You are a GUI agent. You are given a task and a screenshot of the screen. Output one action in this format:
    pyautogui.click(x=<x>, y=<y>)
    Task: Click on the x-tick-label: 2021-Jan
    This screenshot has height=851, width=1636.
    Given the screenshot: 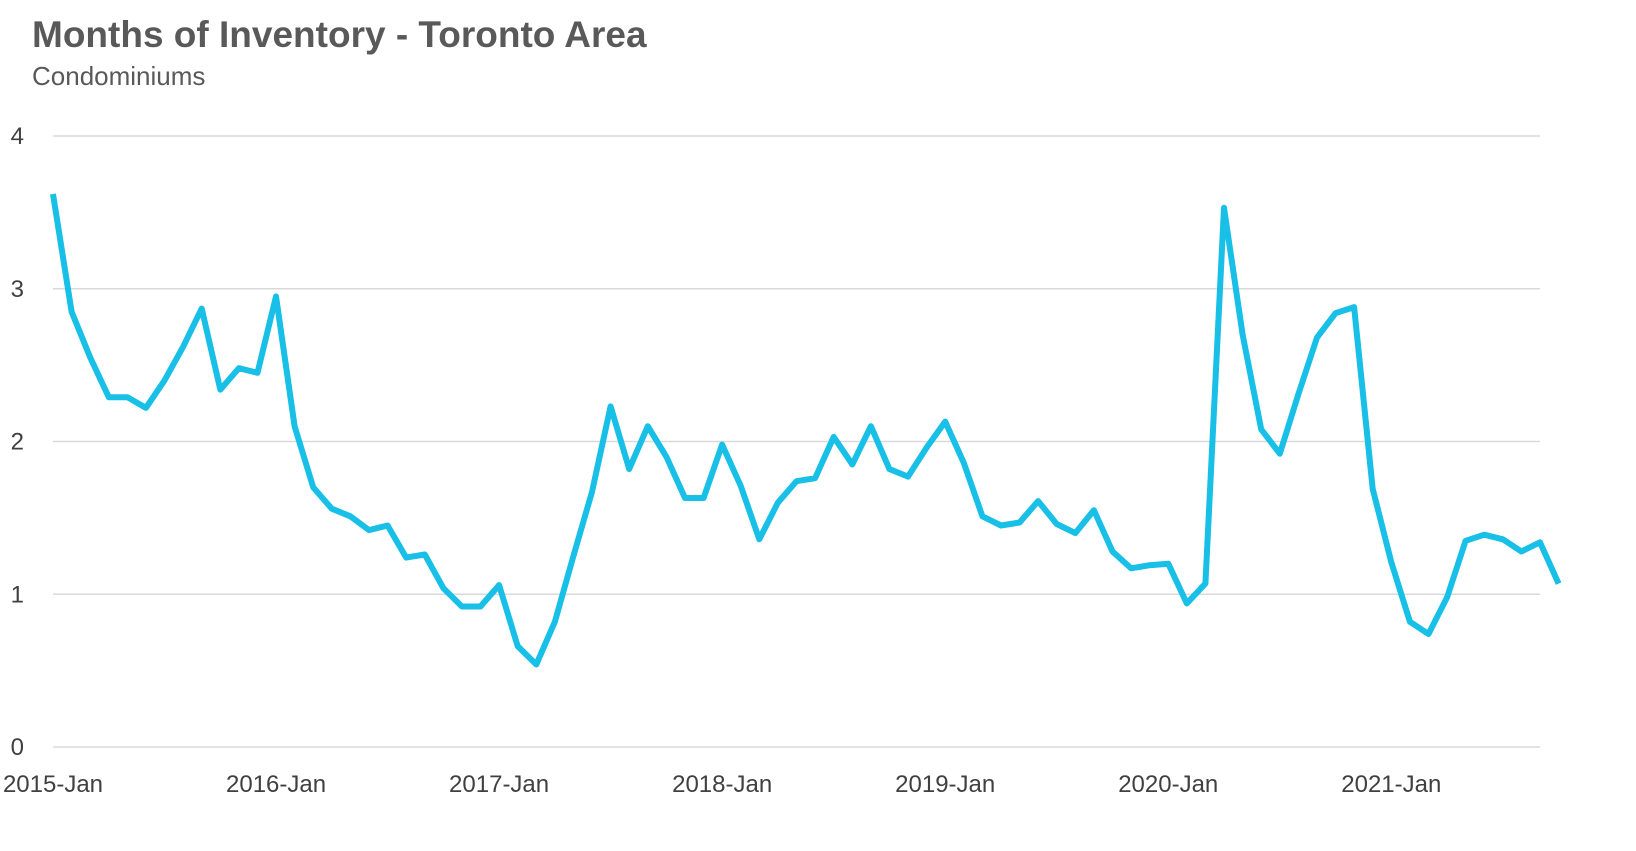 What is the action you would take?
    pyautogui.click(x=1391, y=784)
    